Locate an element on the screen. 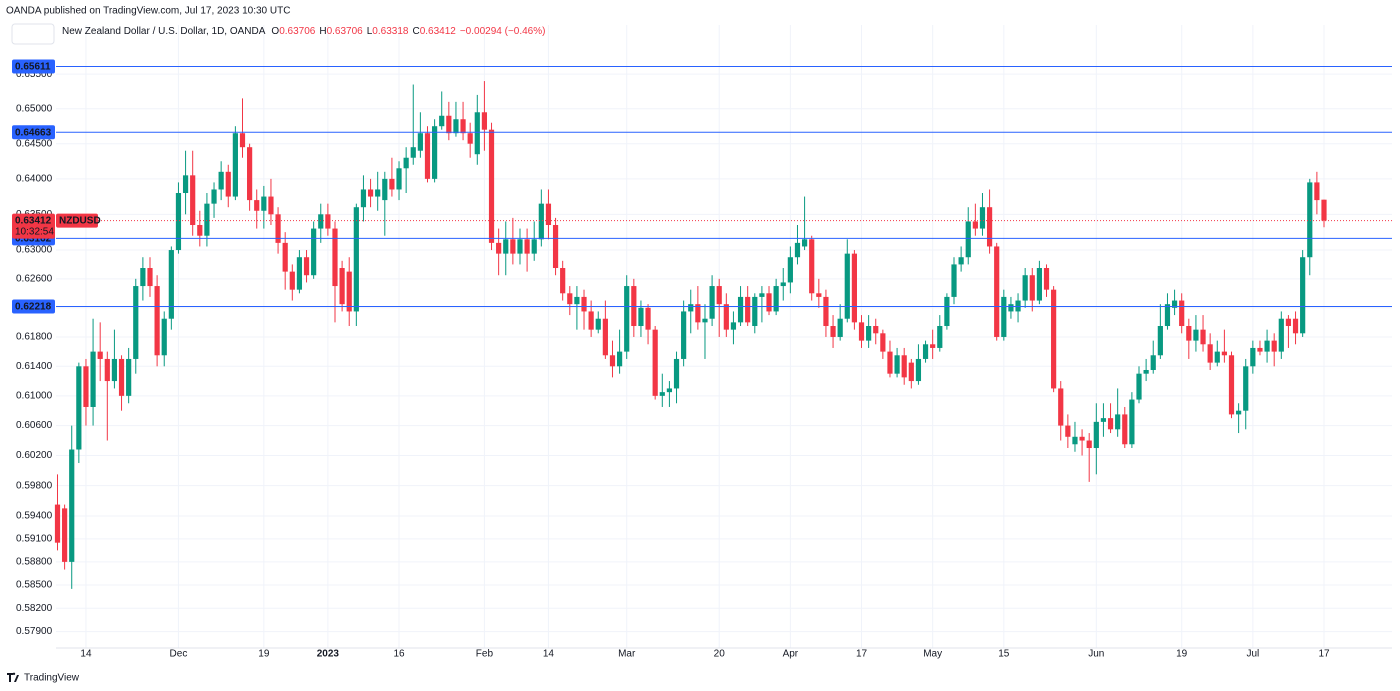 The image size is (1400, 691). brand-logo is located at coordinates (13, 677).